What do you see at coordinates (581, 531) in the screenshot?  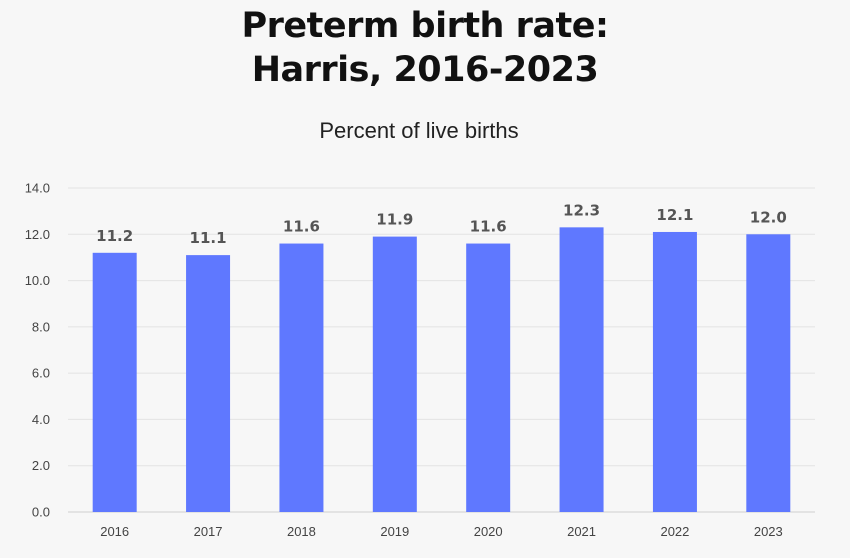 I see `x-tick-label: 2021` at bounding box center [581, 531].